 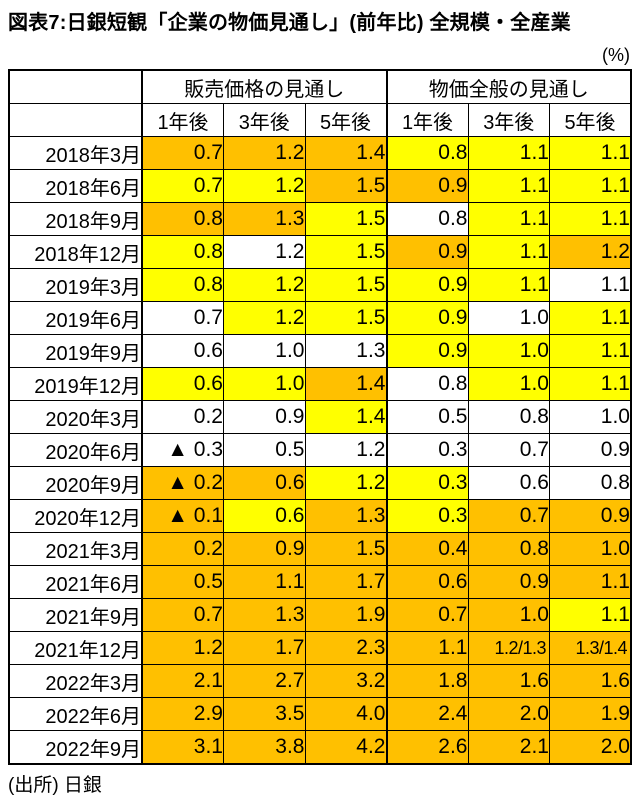 What do you see at coordinates (75, 186) in the screenshot?
I see `row-period-label: 2018年6月` at bounding box center [75, 186].